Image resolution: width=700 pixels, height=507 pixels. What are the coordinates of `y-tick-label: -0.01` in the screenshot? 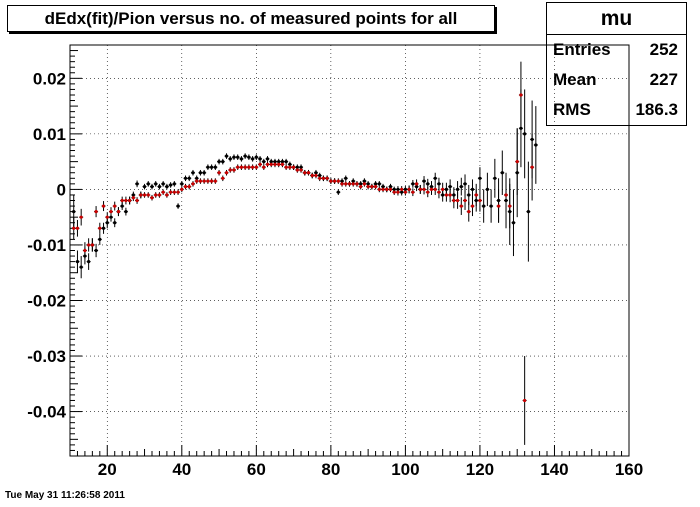 It's located at (46, 245).